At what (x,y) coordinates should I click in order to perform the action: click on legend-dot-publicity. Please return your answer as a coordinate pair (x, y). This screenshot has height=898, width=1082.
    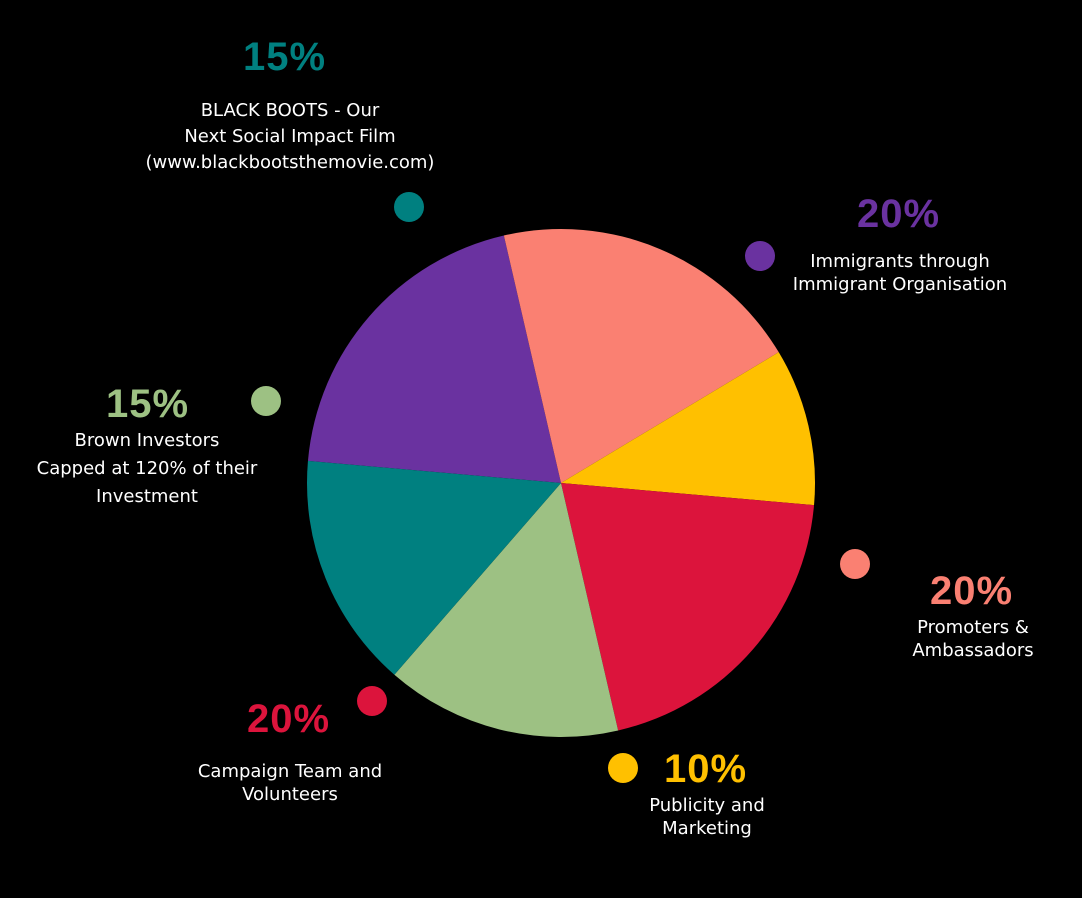
    Looking at the image, I should click on (623, 768).